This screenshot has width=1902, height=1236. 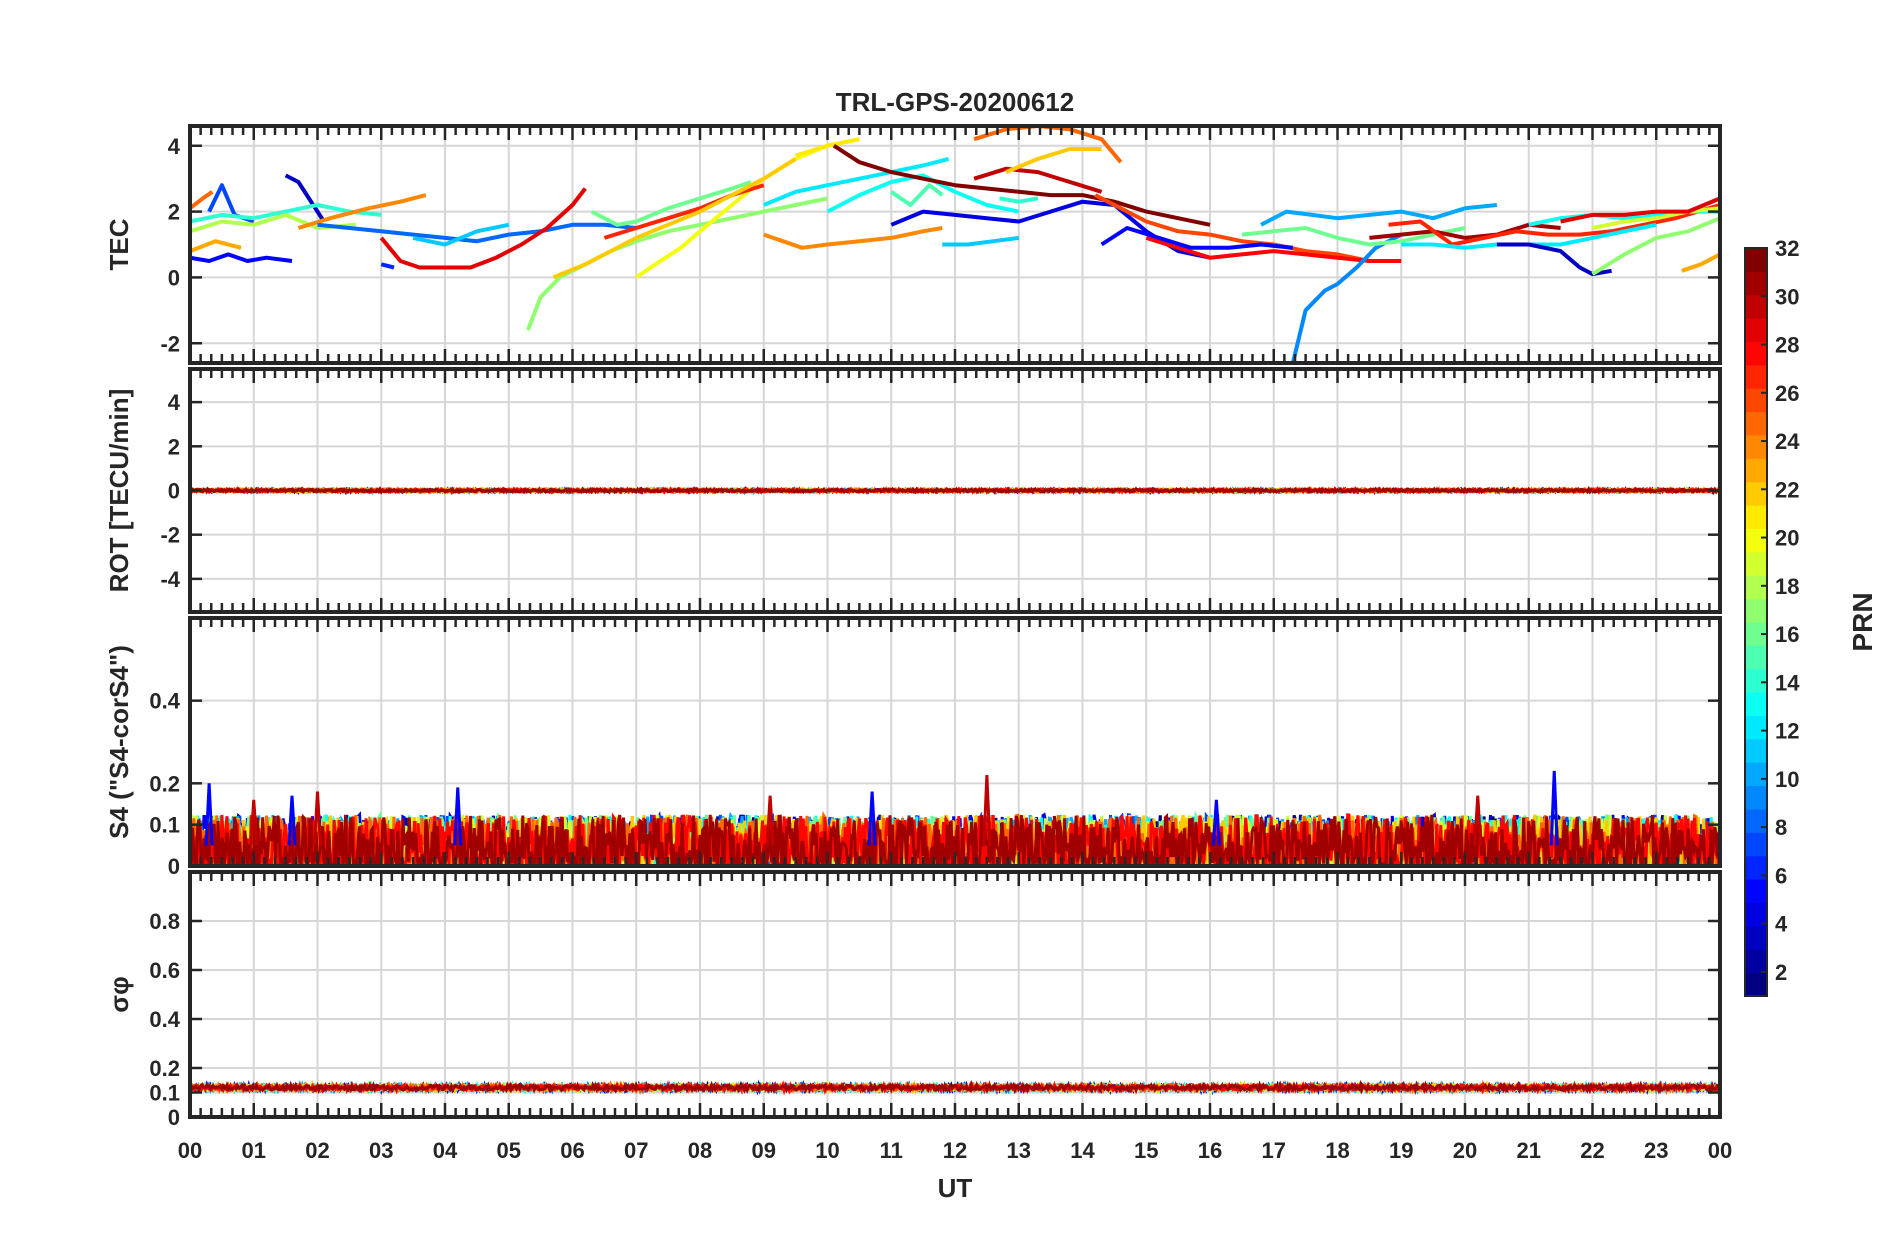 What do you see at coordinates (1787, 248) in the screenshot?
I see `colorbar-tick-label: 32` at bounding box center [1787, 248].